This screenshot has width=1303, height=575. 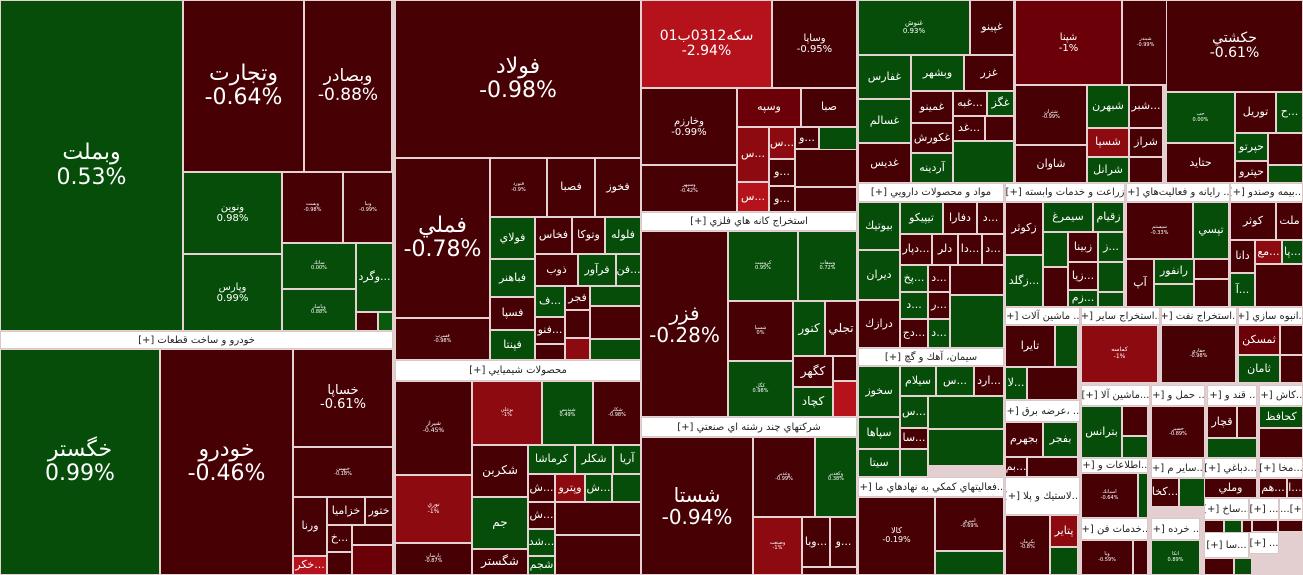 What do you see at coordinates (1273, 488) in the screenshot?
I see `tile-hamdots: ...هم` at bounding box center [1273, 488].